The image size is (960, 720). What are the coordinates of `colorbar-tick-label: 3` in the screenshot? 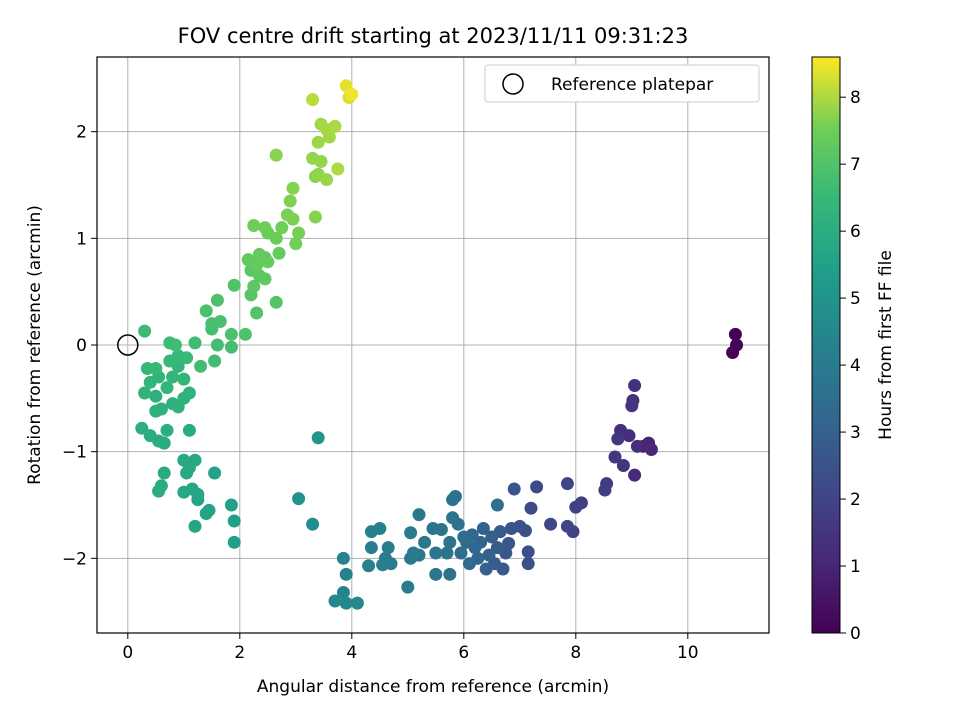 It's located at (855, 433).